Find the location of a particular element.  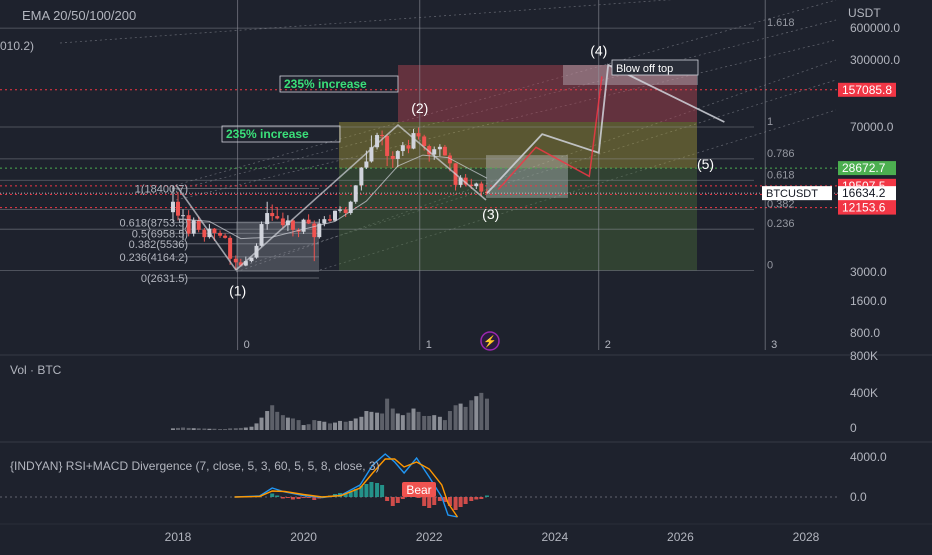

time-tick: 2018 is located at coordinates (178, 537).